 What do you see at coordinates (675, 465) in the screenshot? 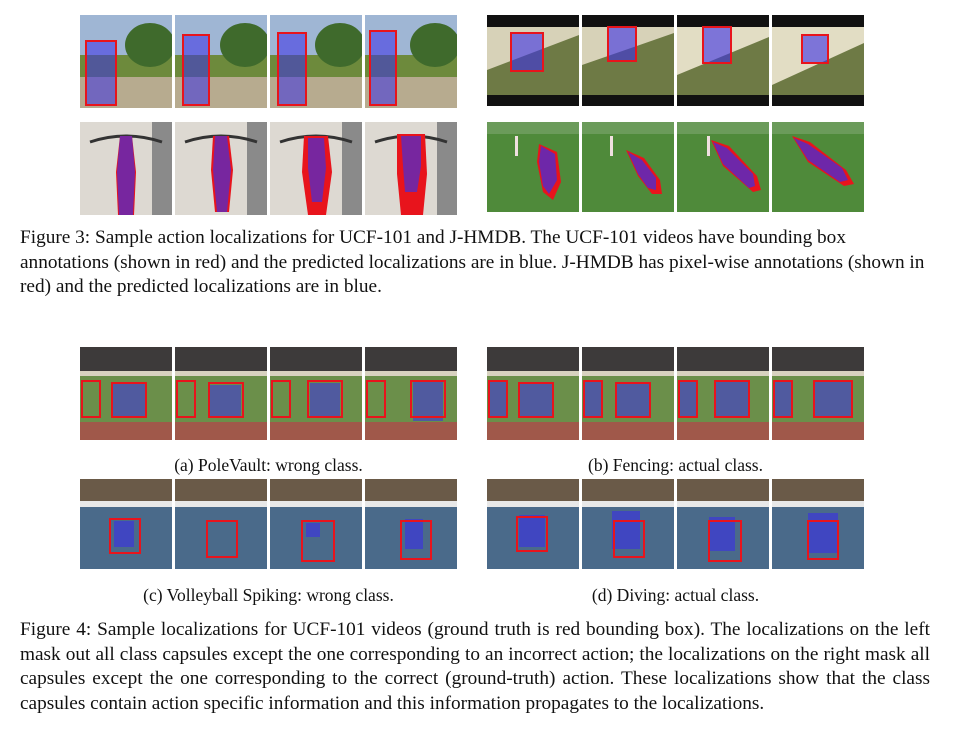
I see `subfig-b-label: (b) Fencing: actual class.` at bounding box center [675, 465].